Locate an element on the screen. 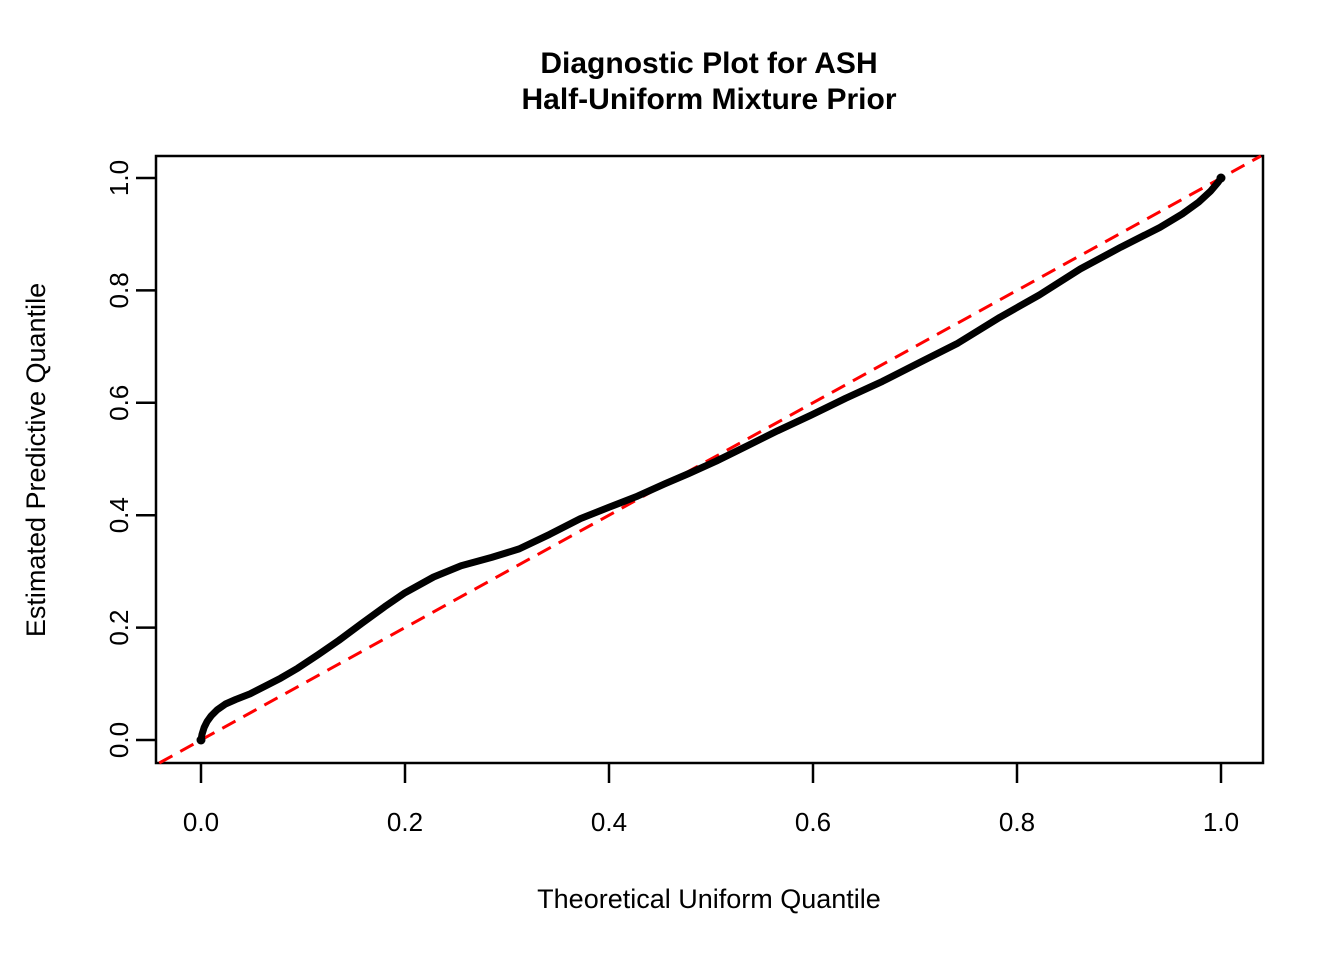 This screenshot has width=1344, height=960. qq-curve-start-point is located at coordinates (201, 740).